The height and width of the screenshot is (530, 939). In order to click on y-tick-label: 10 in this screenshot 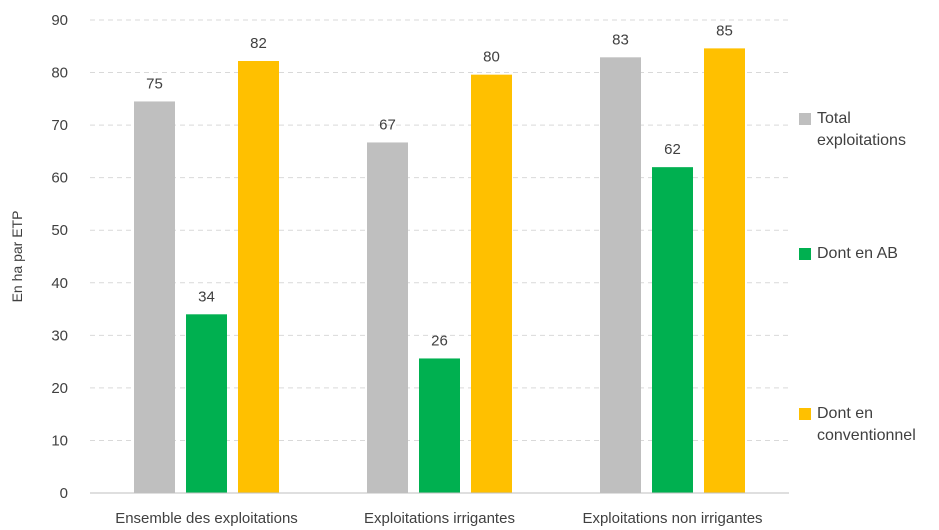, I will do `click(59, 440)`.